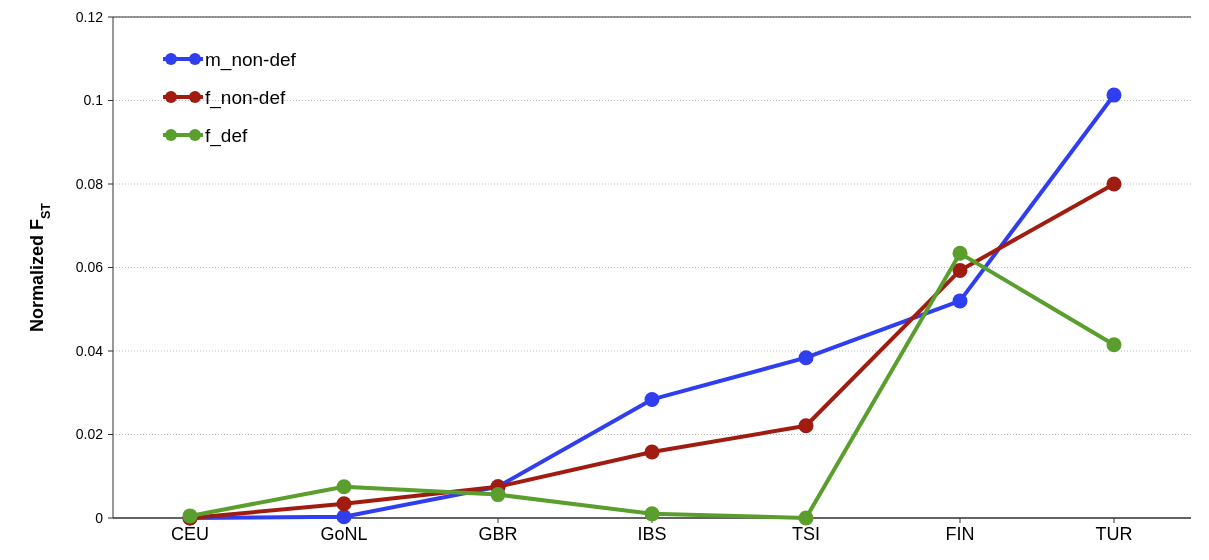 Image resolution: width=1209 pixels, height=560 pixels. I want to click on legend-label: f_def, so click(226, 135).